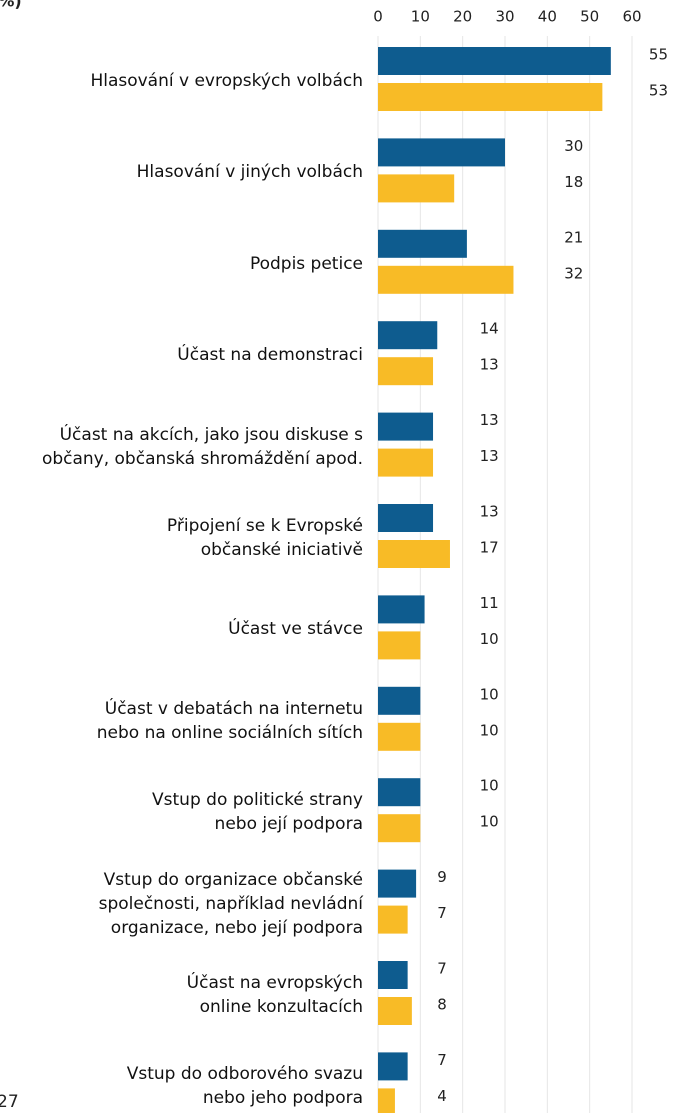 The image size is (673, 1113). What do you see at coordinates (658, 55) in the screenshot?
I see `value-label: 55` at bounding box center [658, 55].